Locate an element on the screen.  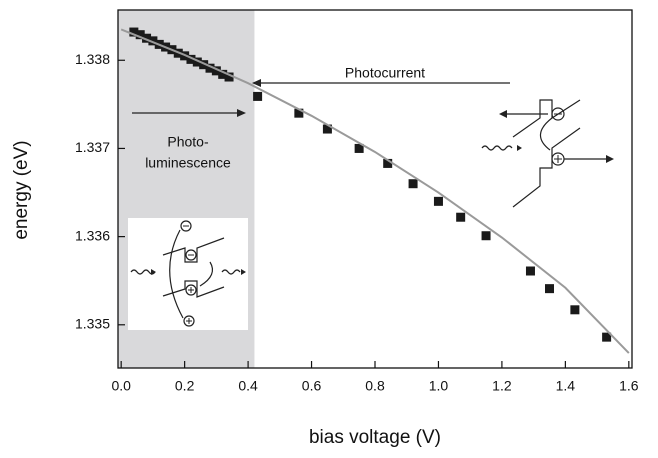
annotation: Photocurrent is located at coordinates (385, 73).